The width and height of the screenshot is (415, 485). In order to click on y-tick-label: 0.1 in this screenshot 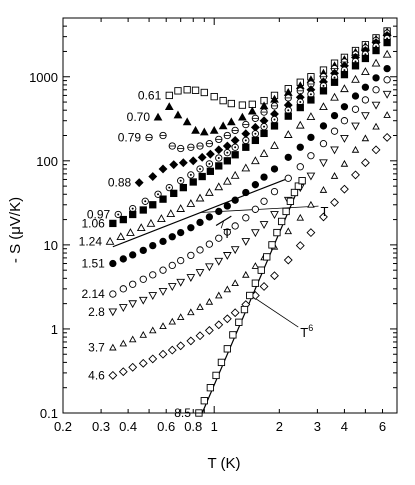, I will do `click(49, 413)`.